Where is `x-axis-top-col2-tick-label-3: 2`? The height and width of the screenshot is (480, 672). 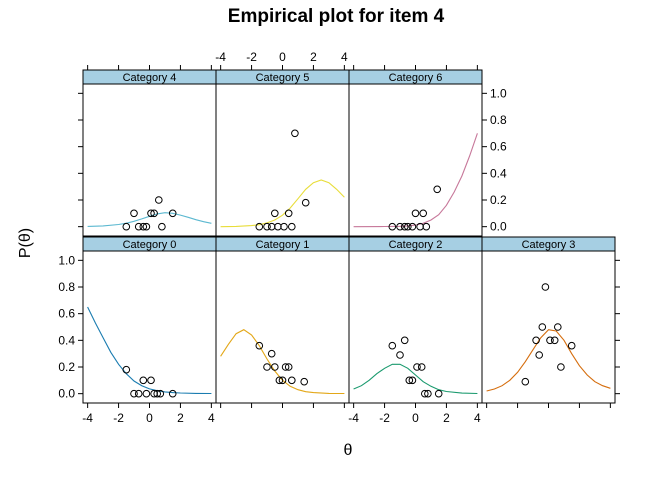 x-axis-top-col2-tick-label-3: 2 is located at coordinates (313, 57).